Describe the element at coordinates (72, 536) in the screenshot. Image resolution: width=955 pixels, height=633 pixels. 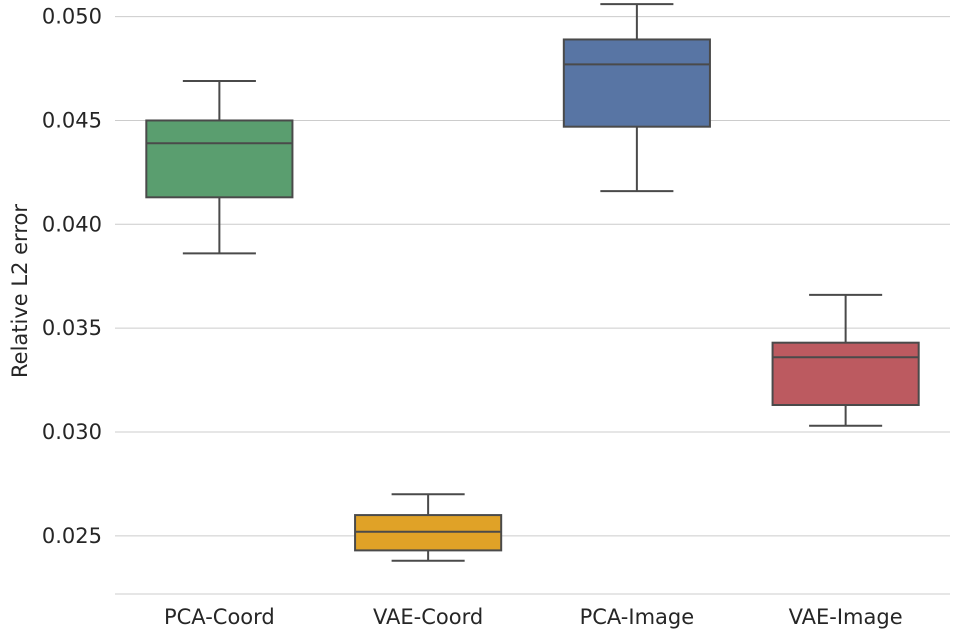
I see `y-tick-label: 0.025` at that location.